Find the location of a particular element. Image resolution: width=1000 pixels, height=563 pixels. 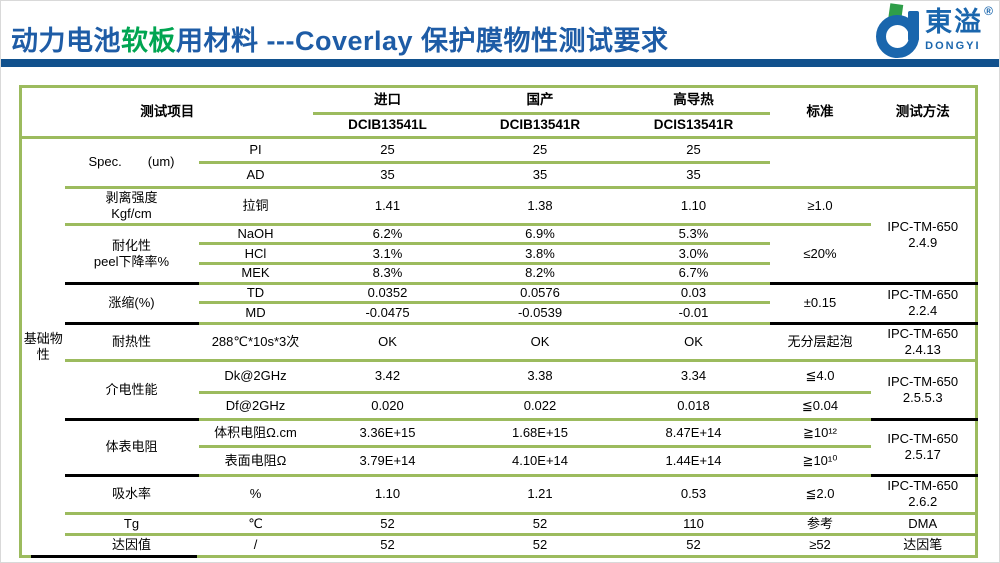

header-standard: 标准 is located at coordinates (820, 112).